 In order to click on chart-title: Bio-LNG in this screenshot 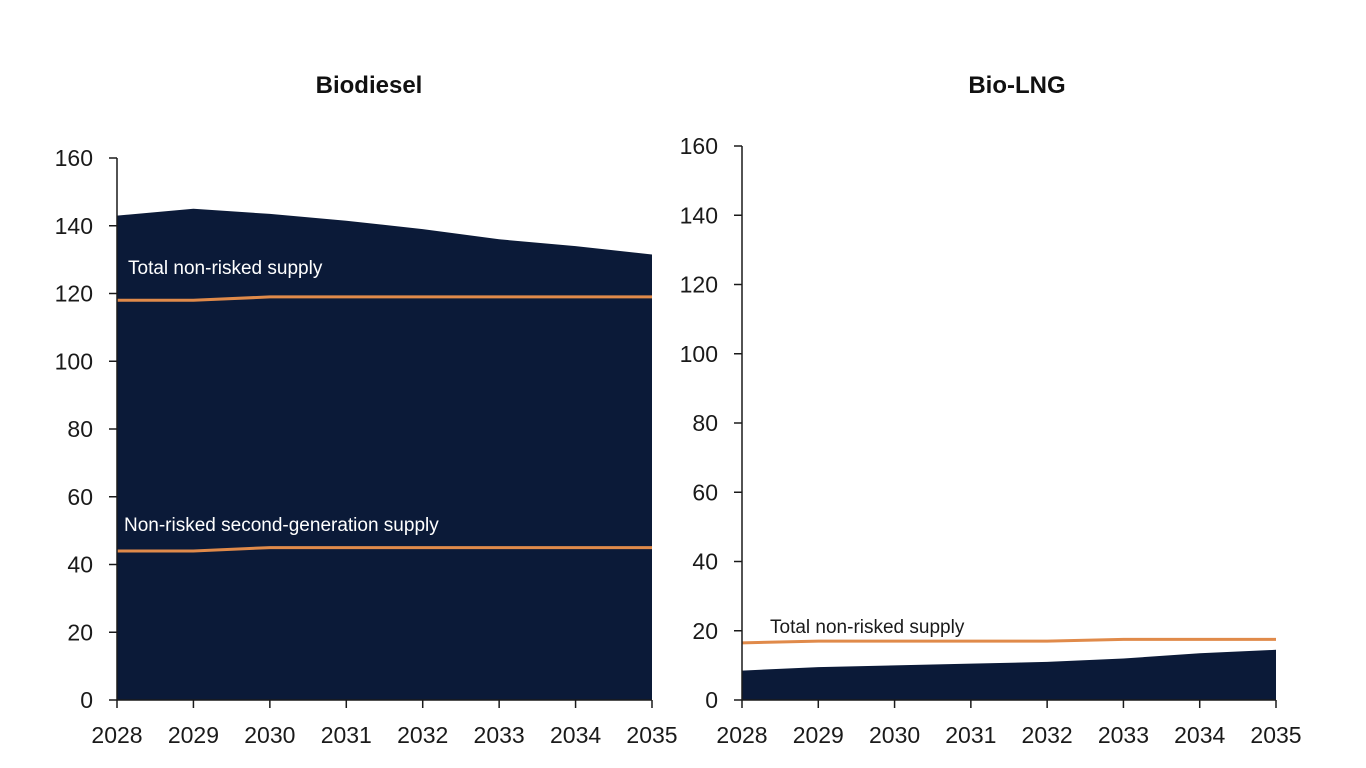, I will do `click(1016, 85)`.